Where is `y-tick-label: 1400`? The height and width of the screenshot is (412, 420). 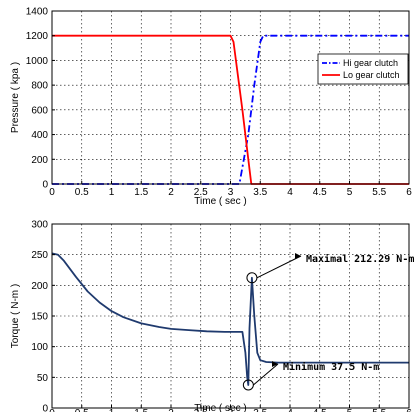 y-tick-label: 1400 is located at coordinates (37, 12).